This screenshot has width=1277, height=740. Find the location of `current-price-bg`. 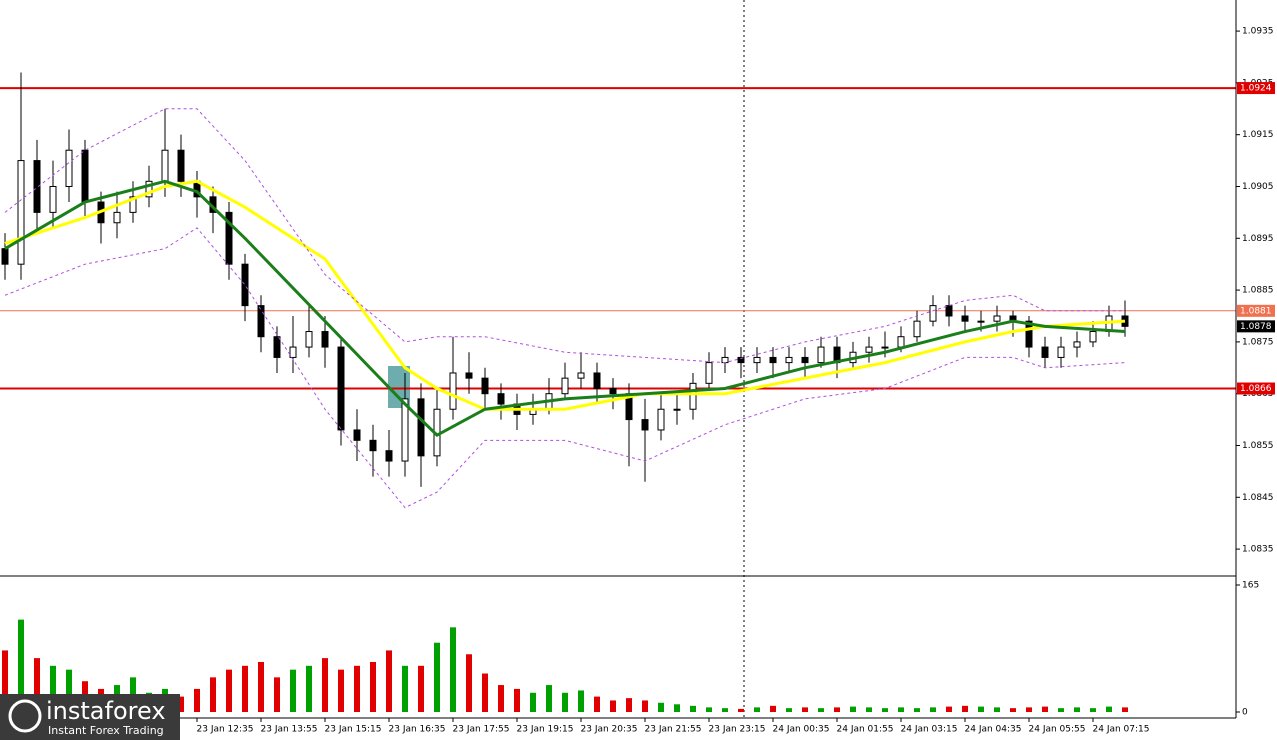

current-price-bg is located at coordinates (1256, 326).